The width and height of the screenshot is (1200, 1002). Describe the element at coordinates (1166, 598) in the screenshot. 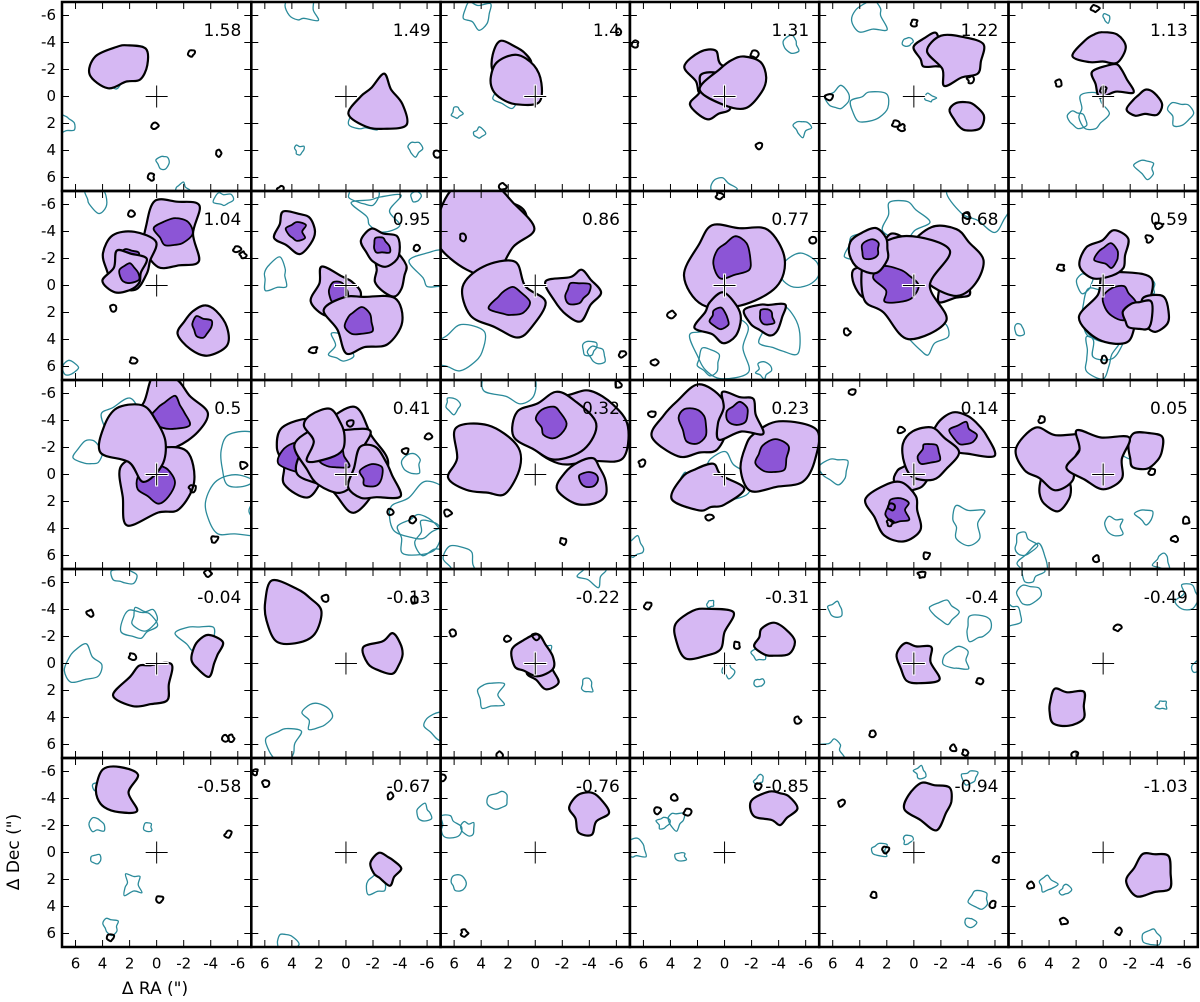

I see `velocity-label: -0.49` at that location.